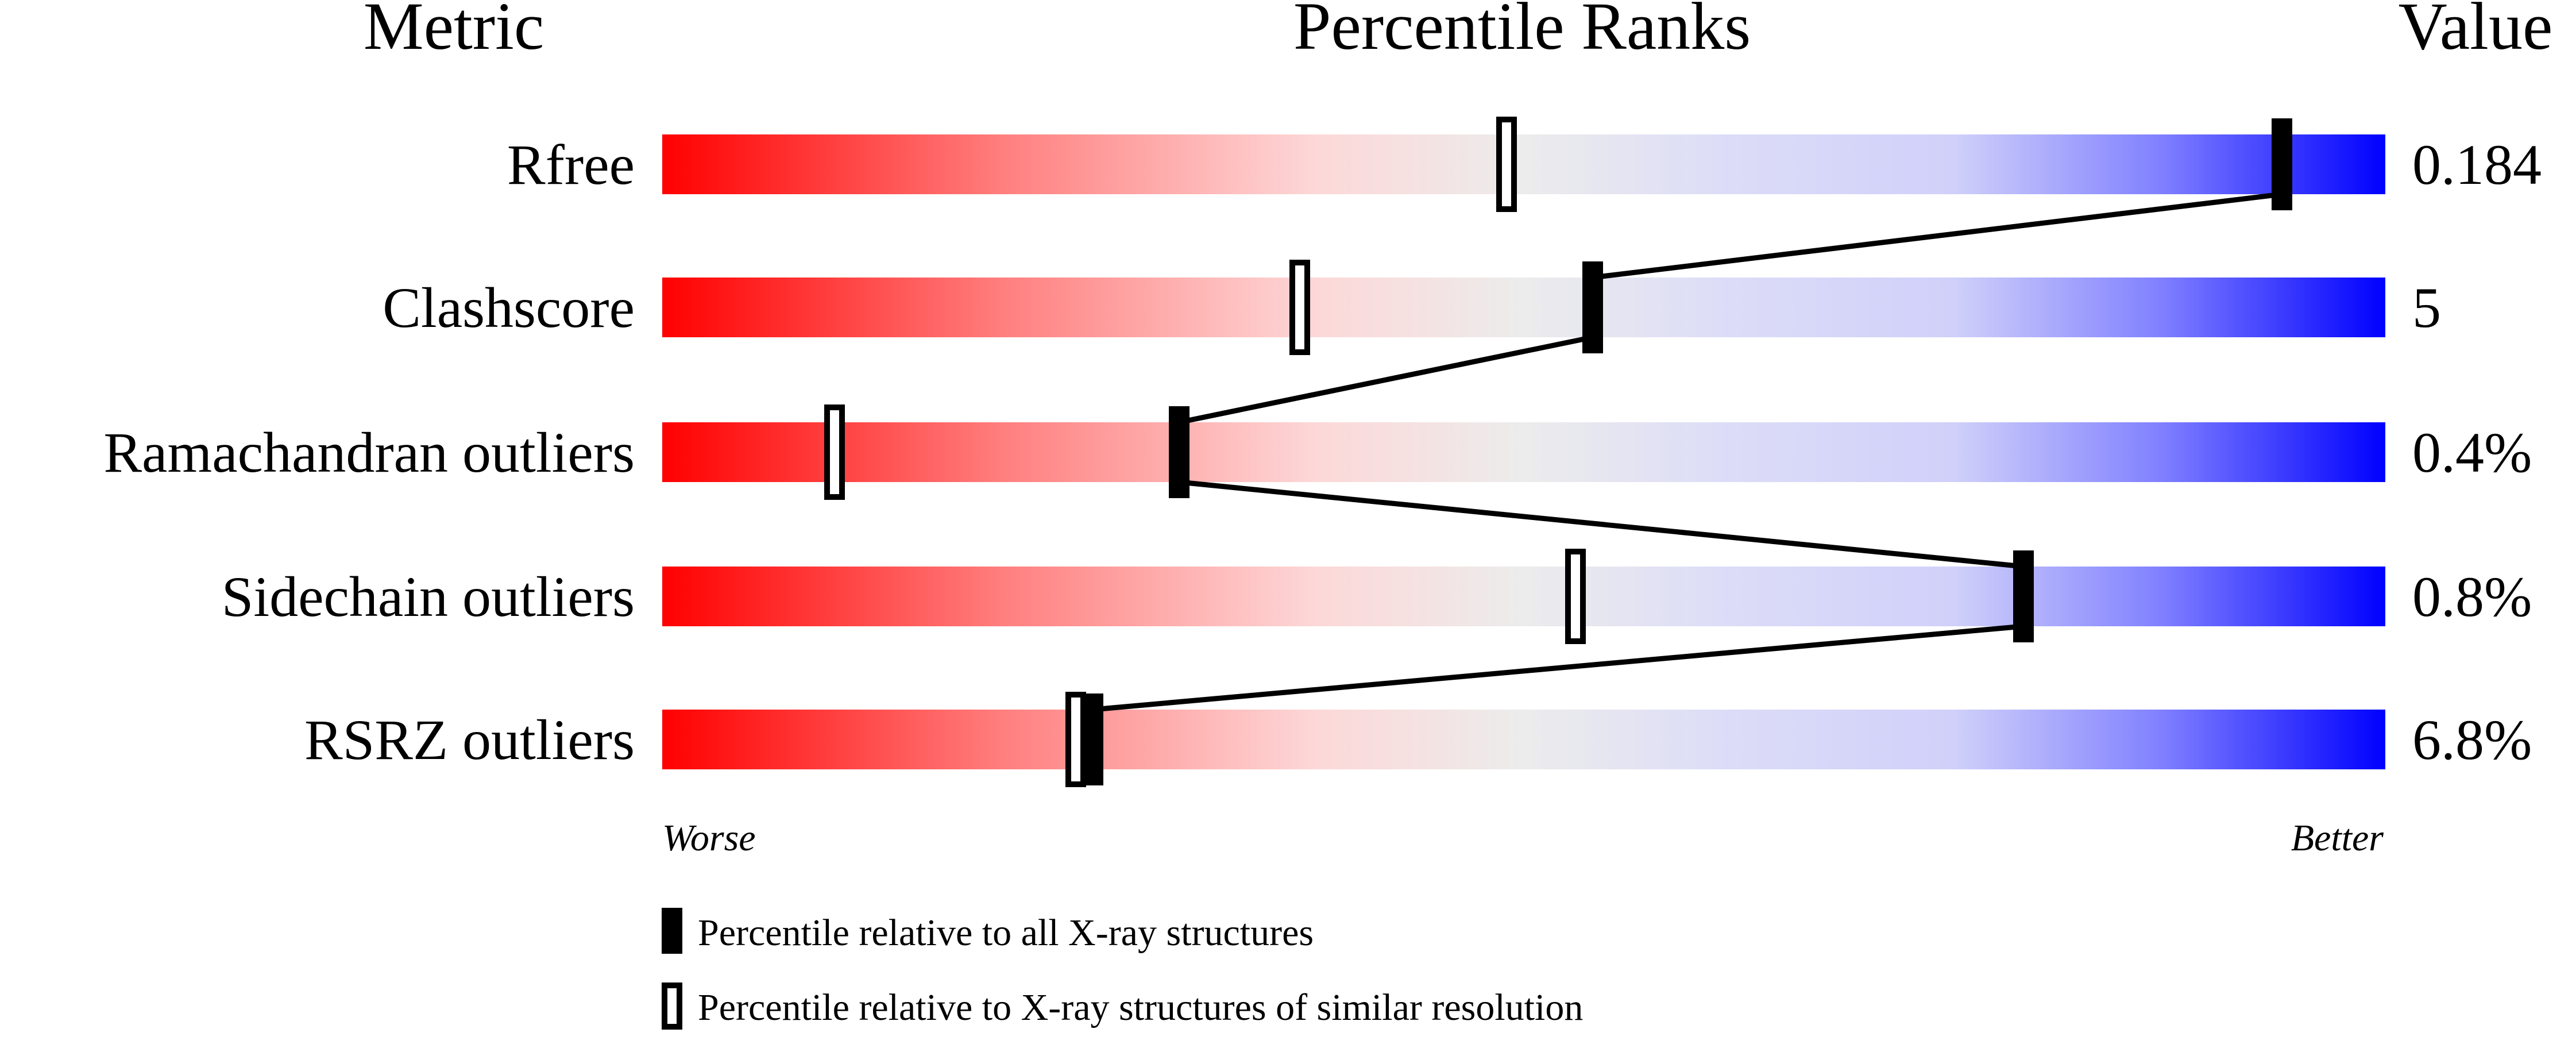 The height and width of the screenshot is (1048, 2576). I want to click on metric-label: Ramachandran outliers, so click(369, 453).